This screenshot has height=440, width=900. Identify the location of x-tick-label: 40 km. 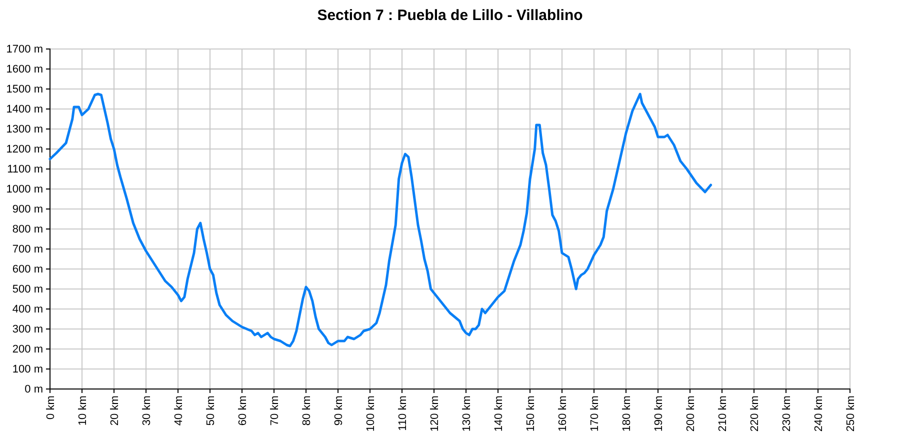
(178, 411).